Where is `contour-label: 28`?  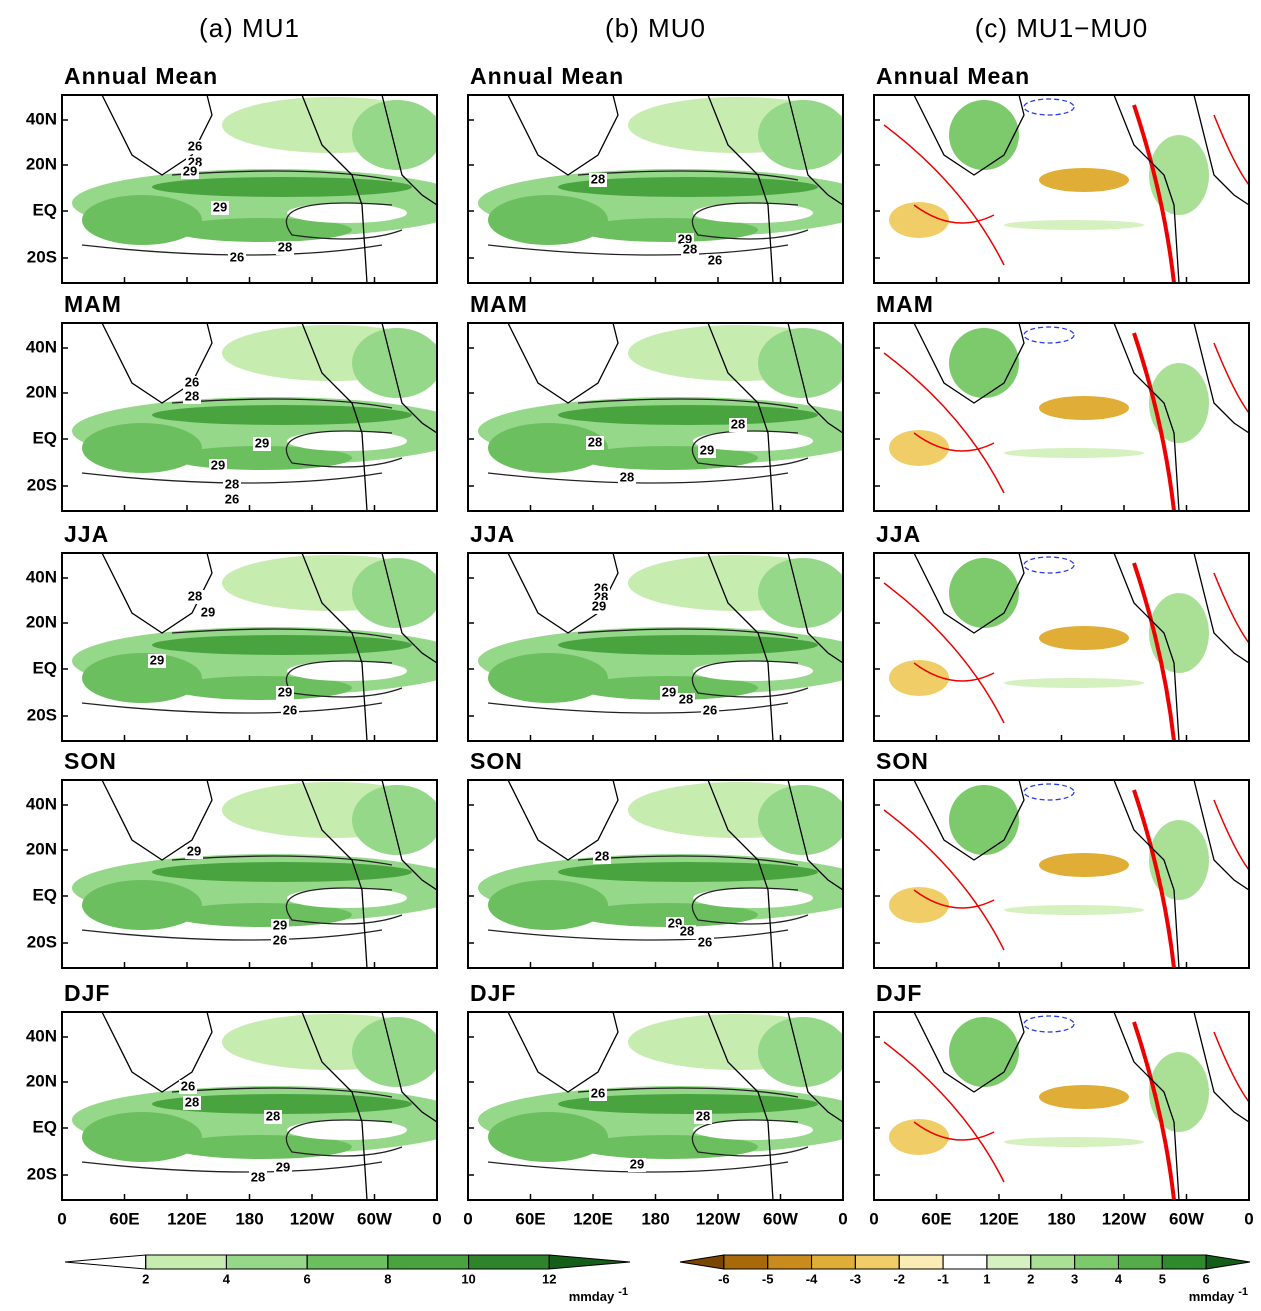
contour-label: 28 is located at coordinates (703, 1115).